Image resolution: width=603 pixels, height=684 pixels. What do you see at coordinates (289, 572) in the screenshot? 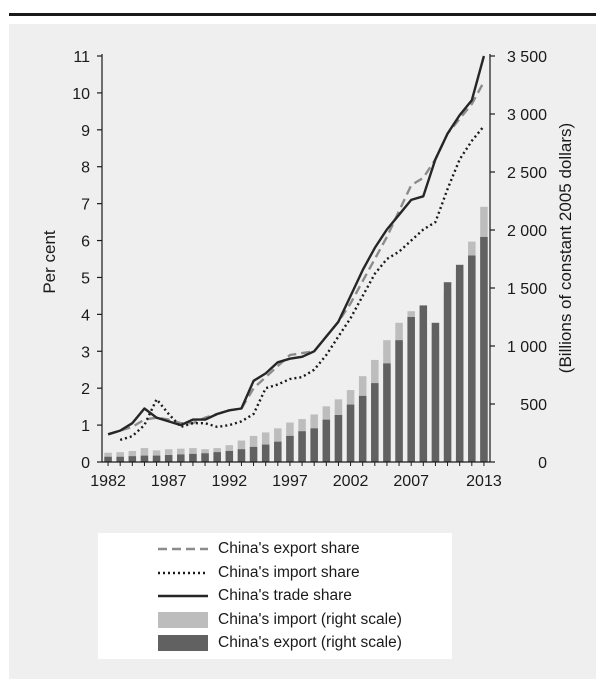
I see `legend-label: China's import share` at bounding box center [289, 572].